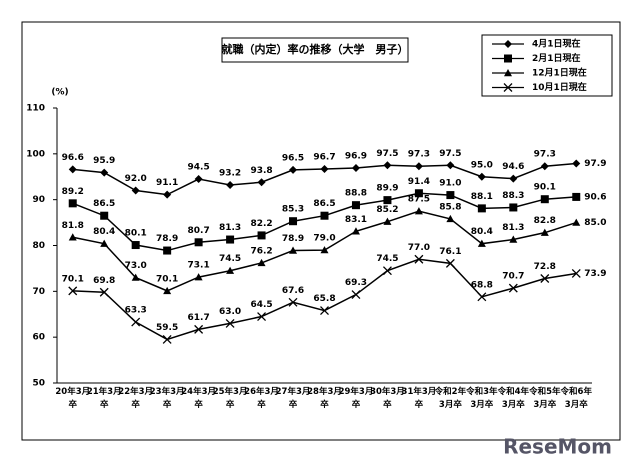  I want to click on value-label: 89.9, so click(387, 189).